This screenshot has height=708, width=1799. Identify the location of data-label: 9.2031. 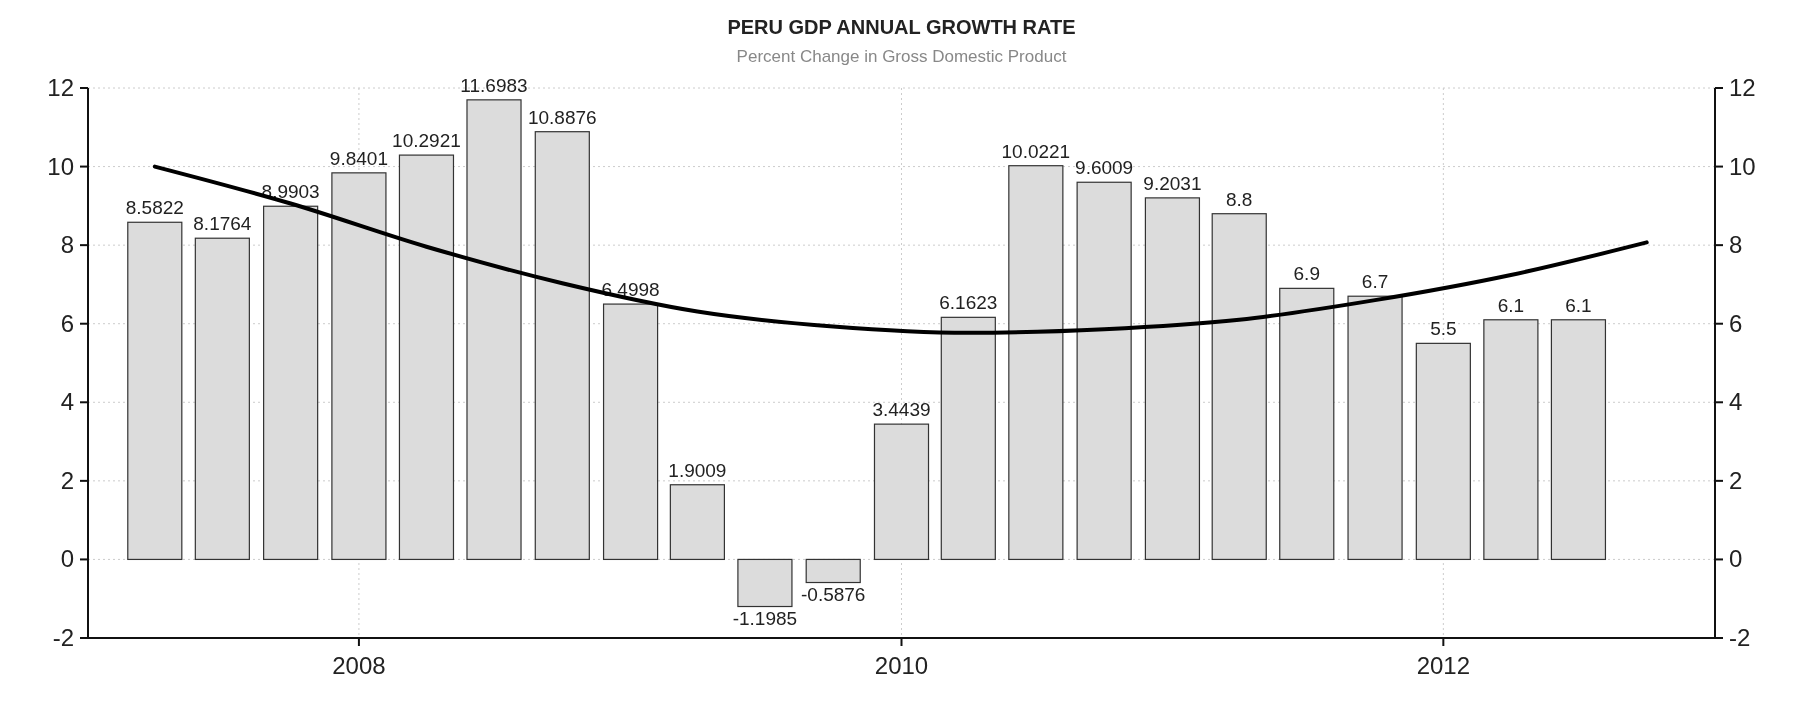
(1172, 183).